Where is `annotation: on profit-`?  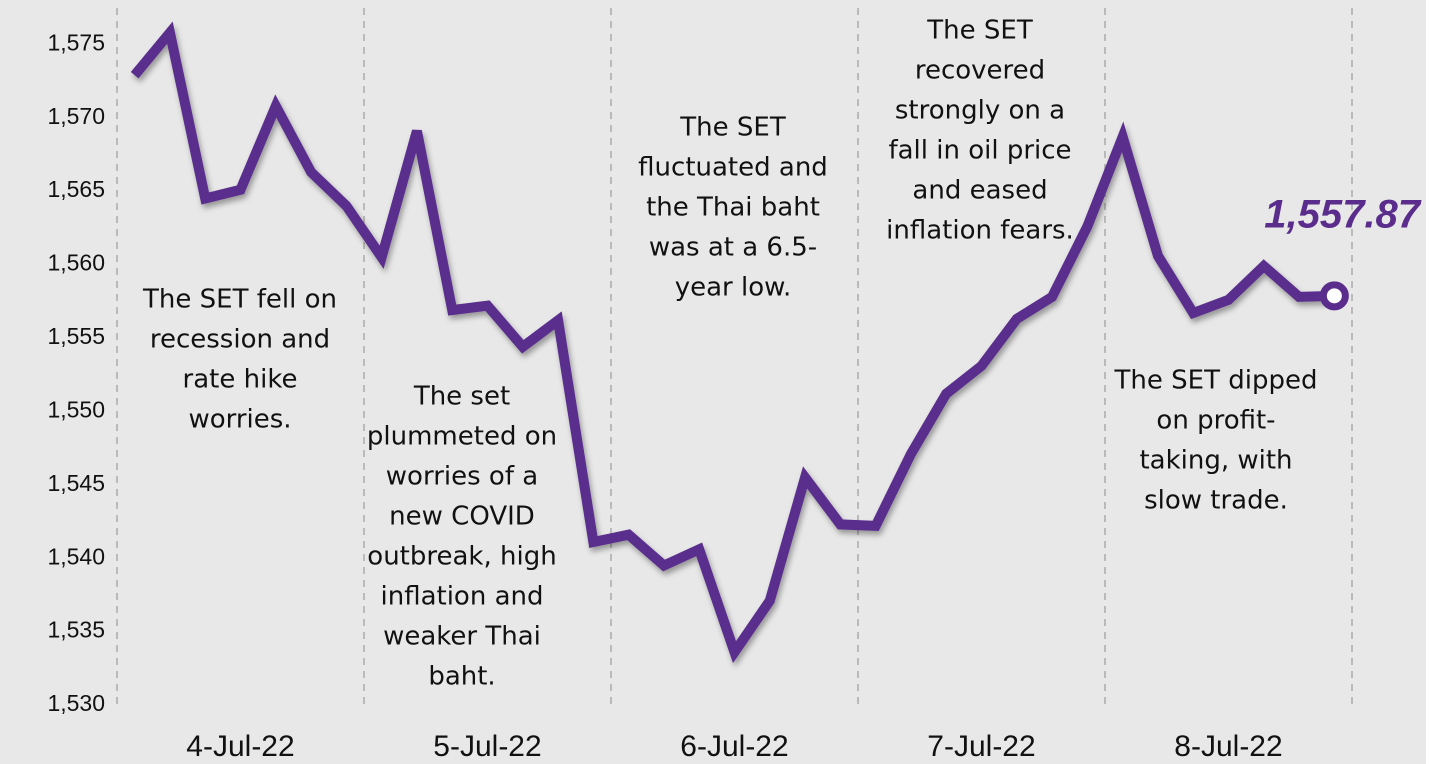
annotation: on profit- is located at coordinates (1215, 421).